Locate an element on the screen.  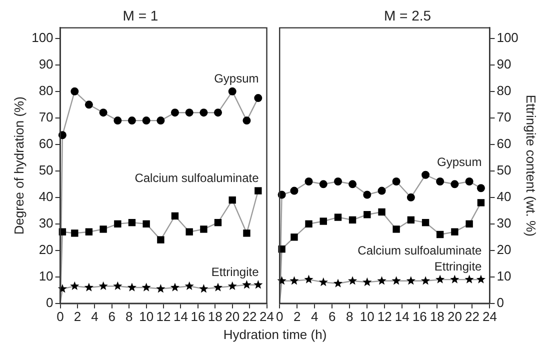
x-tick-label: 18 is located at coordinates (215, 316).